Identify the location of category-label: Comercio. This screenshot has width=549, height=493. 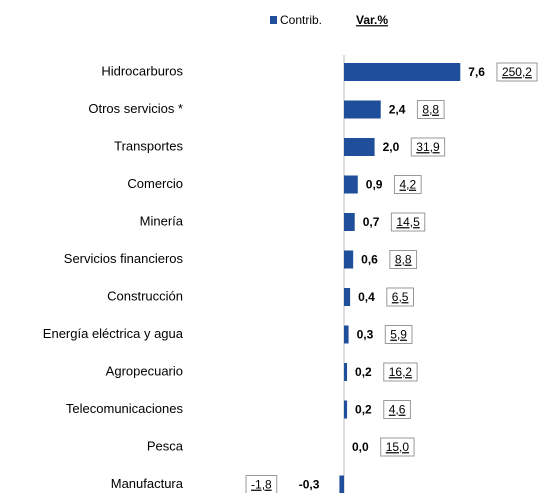
(155, 183).